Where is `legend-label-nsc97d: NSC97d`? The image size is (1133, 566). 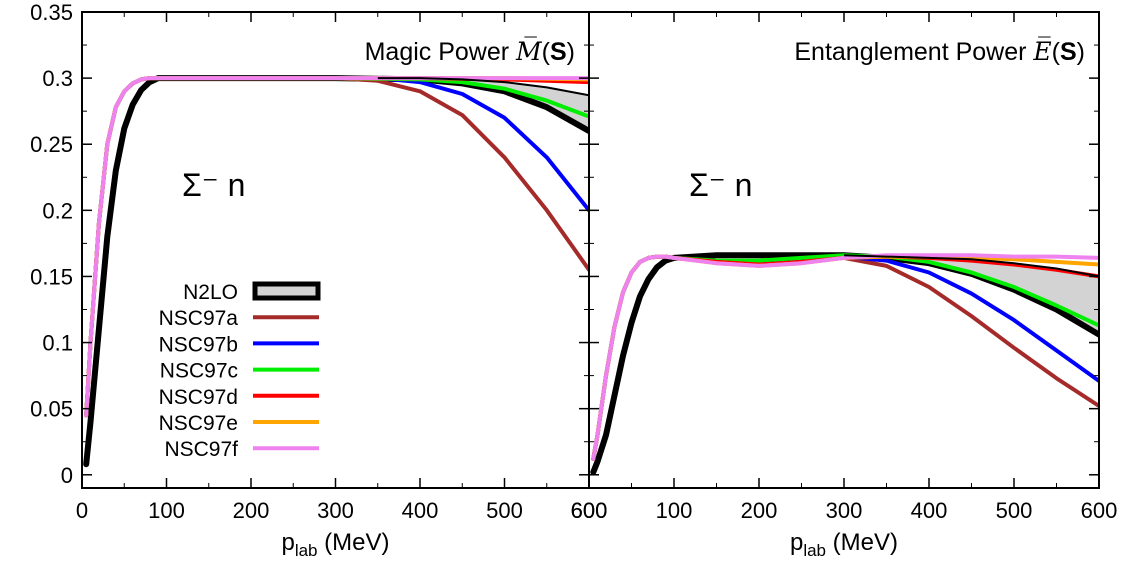 legend-label-nsc97d: NSC97d is located at coordinates (198, 397).